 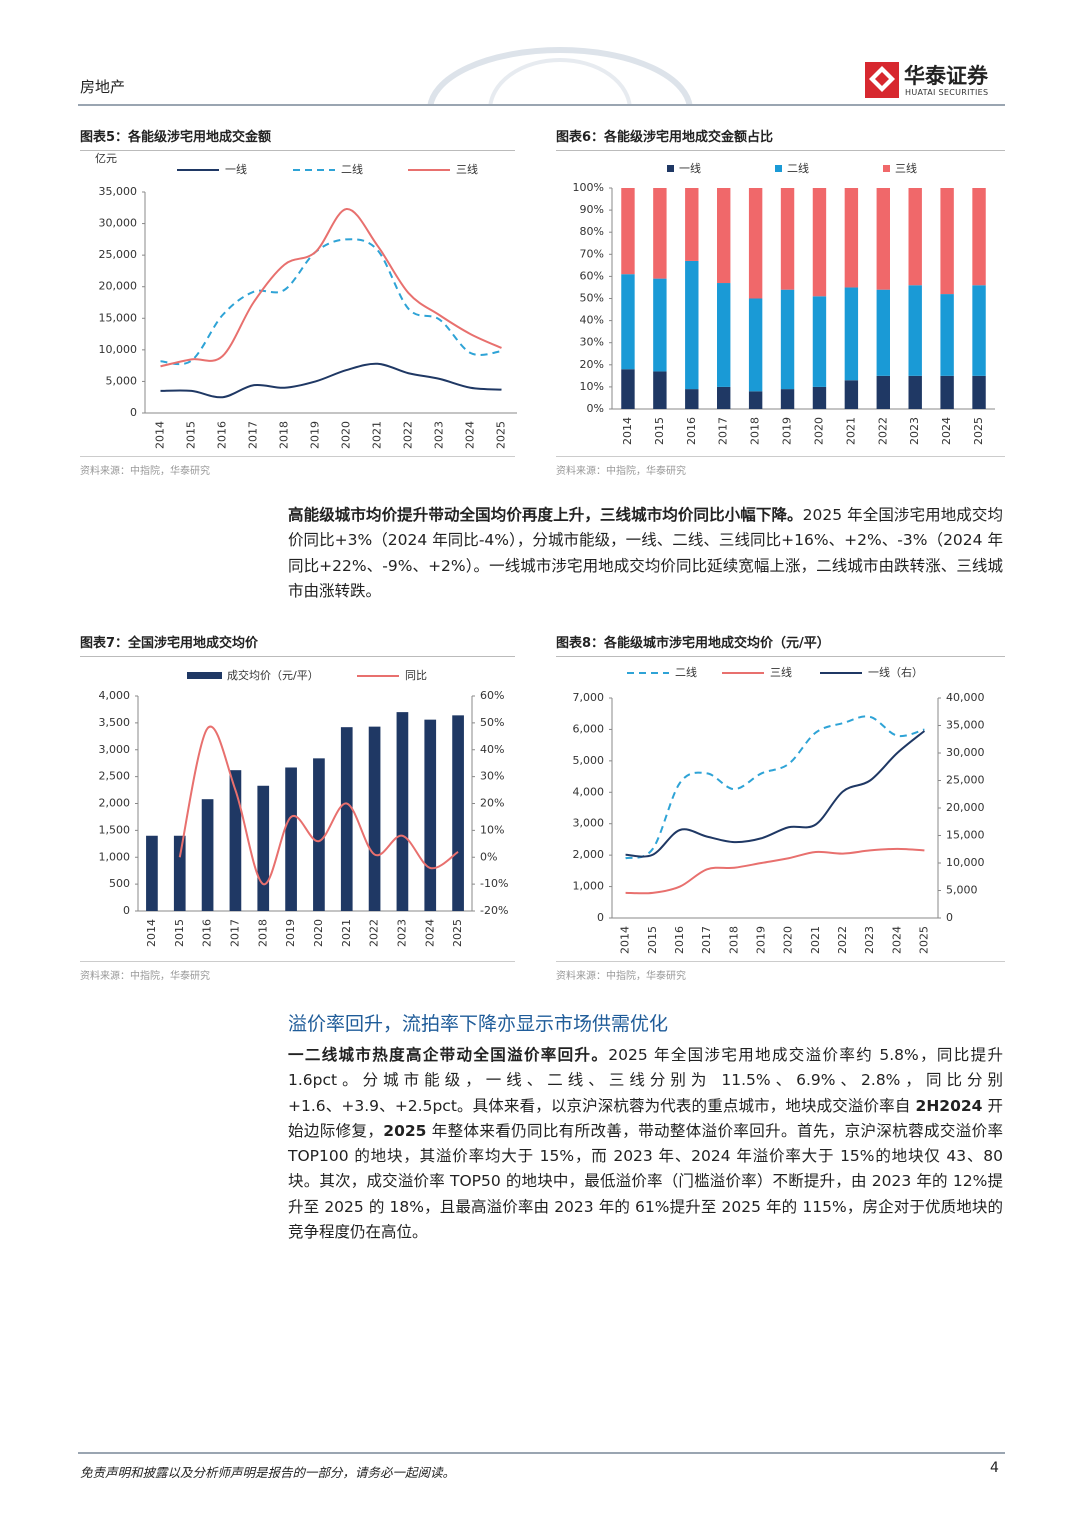 I want to click on y-unit: 亿元, so click(x=106, y=158).